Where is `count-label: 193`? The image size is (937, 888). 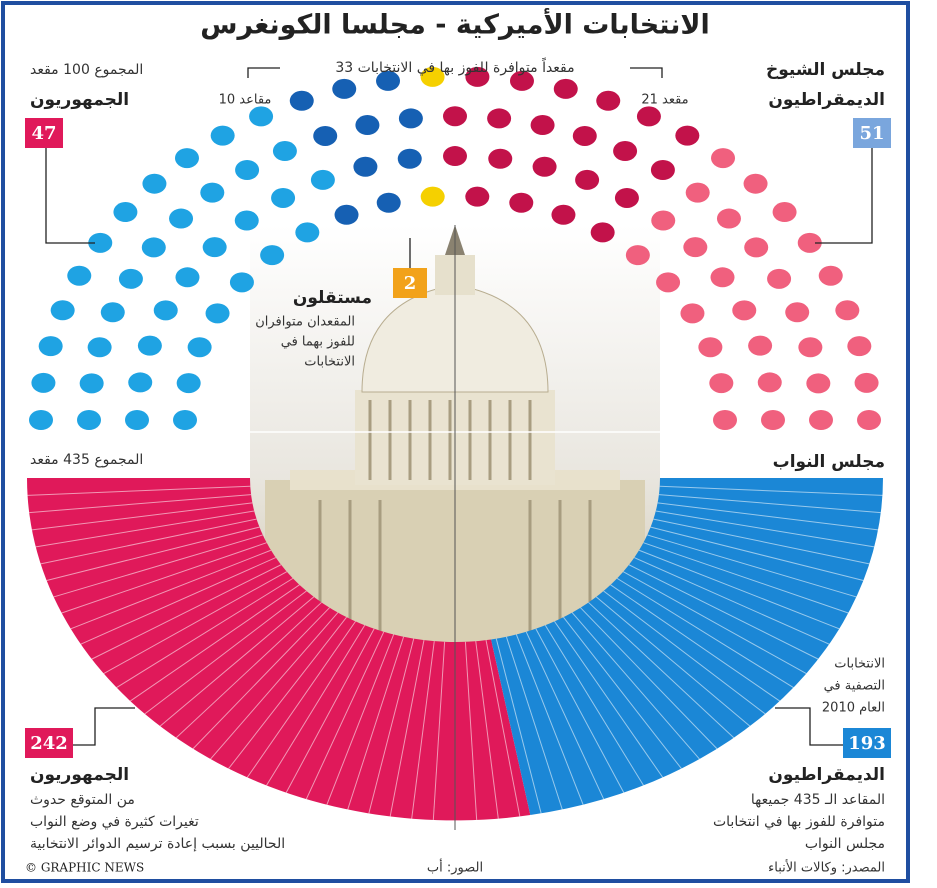
count-label: 193 is located at coordinates (867, 743).